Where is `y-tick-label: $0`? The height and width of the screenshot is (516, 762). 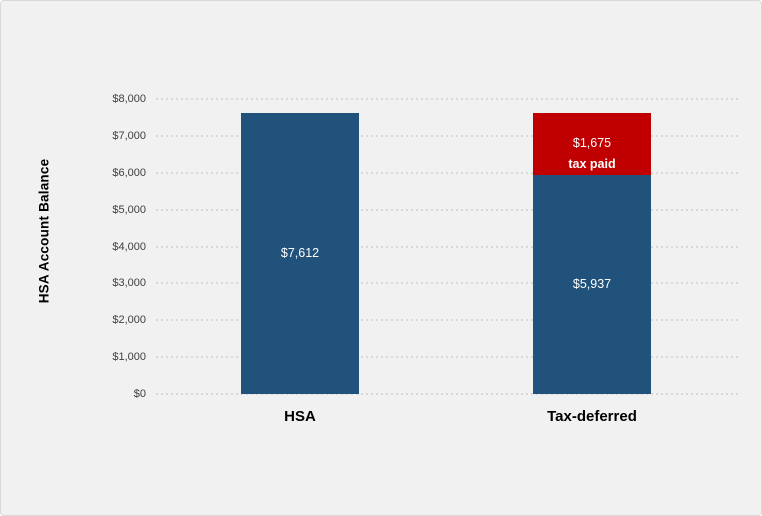
y-tick-label: $0 is located at coordinates (139, 394).